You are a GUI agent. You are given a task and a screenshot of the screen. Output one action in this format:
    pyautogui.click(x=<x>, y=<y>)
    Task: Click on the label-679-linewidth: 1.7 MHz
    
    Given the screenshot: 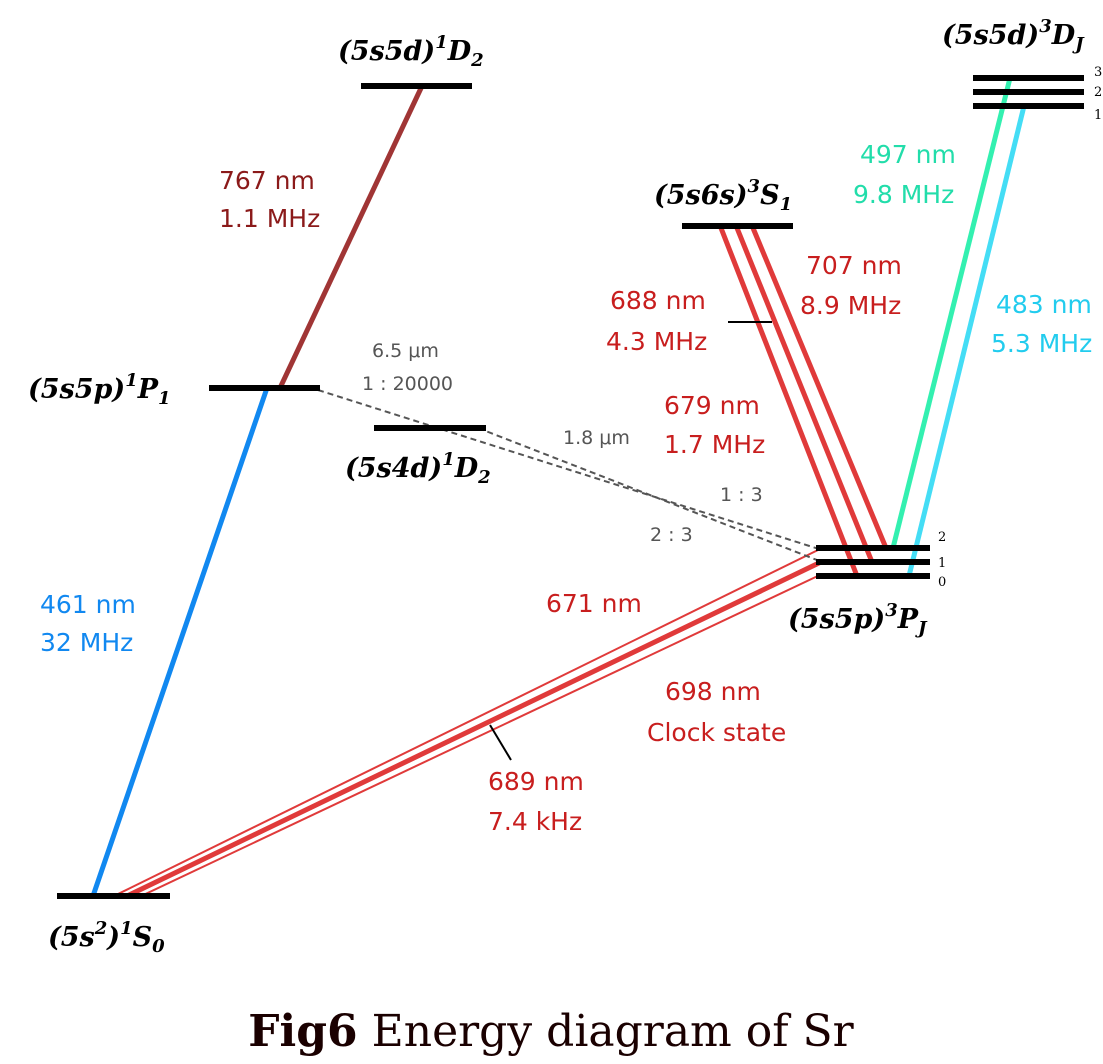 What is the action you would take?
    pyautogui.click(x=714, y=444)
    